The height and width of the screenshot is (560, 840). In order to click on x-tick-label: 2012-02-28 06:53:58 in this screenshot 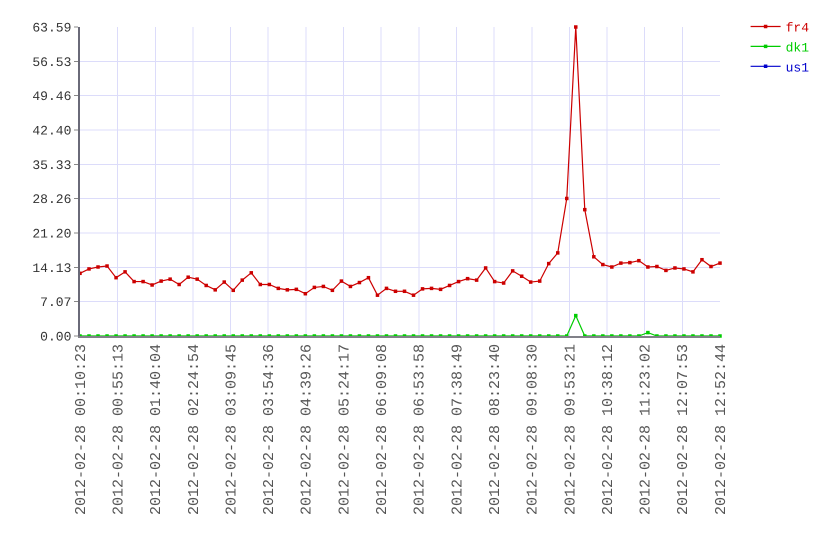, I will do `click(420, 430)`.